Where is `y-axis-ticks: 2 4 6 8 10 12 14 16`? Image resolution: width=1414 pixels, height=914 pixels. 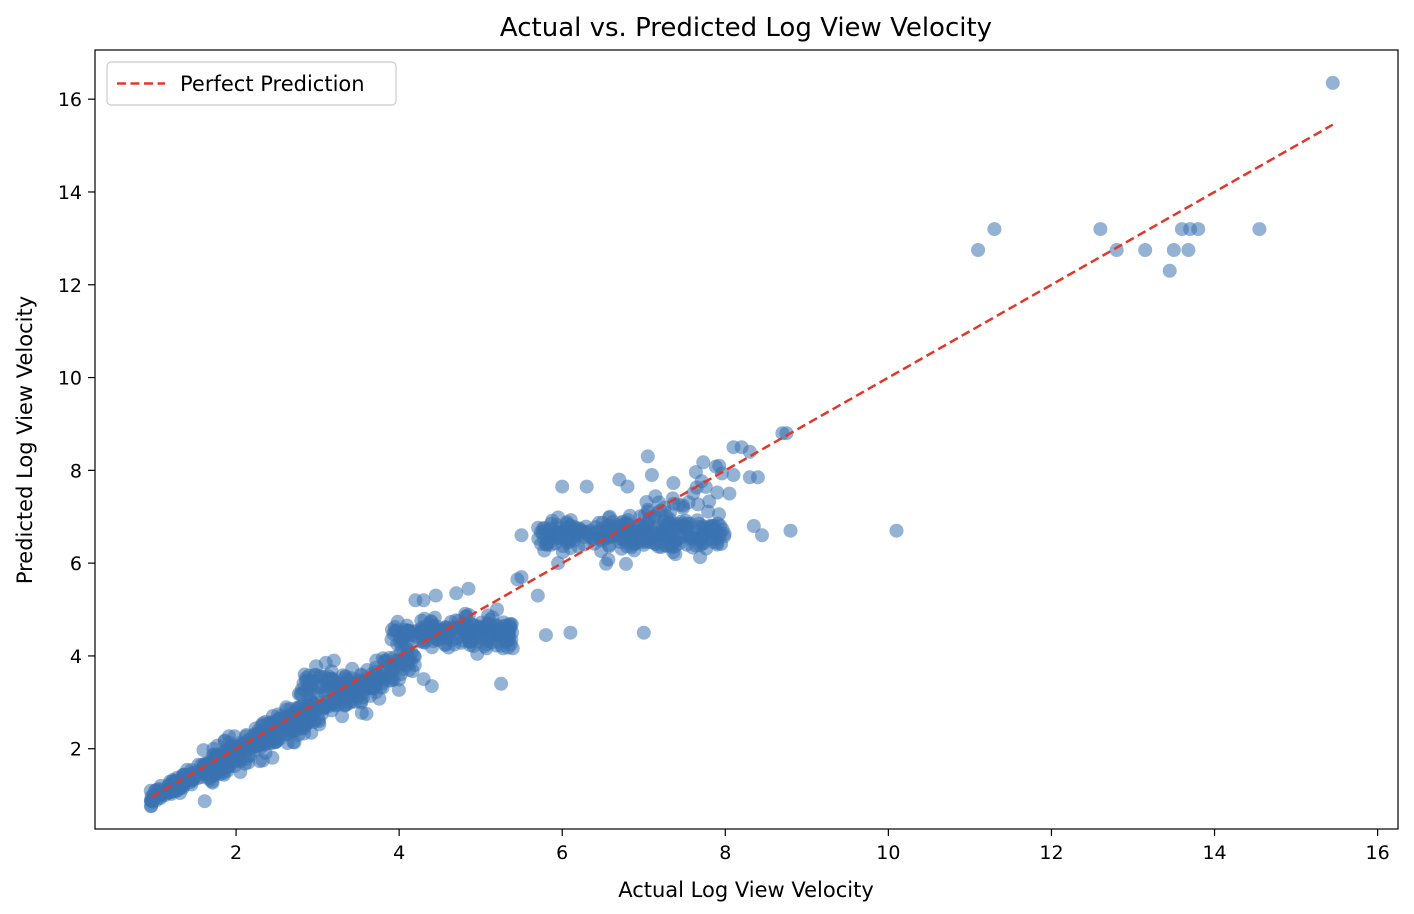 y-axis-ticks: 2 4 6 8 10 12 14 16 is located at coordinates (76, 425).